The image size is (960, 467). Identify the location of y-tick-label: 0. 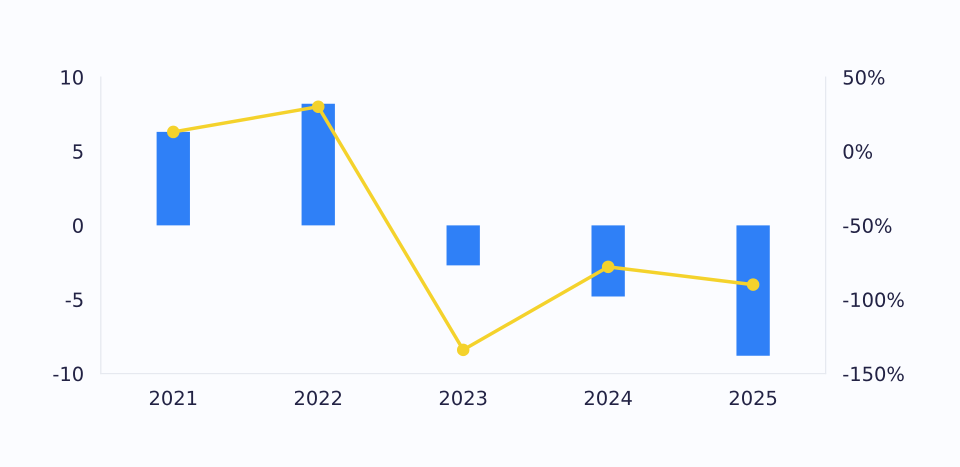
(78, 225).